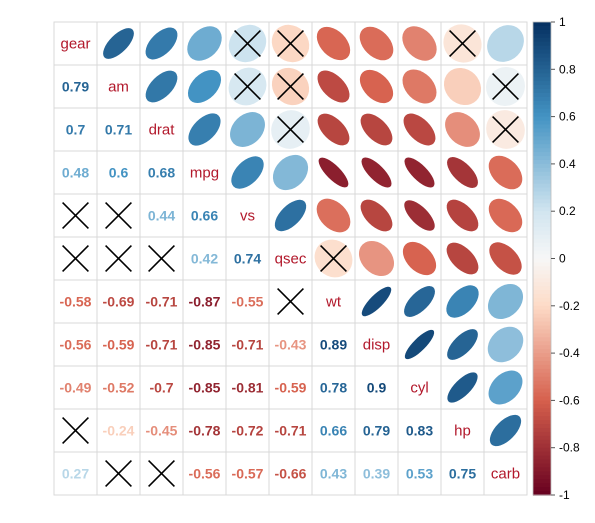 This screenshot has height=523, width=595. What do you see at coordinates (569, 400) in the screenshot?
I see `colorbar-tick-label: -0.6` at bounding box center [569, 400].